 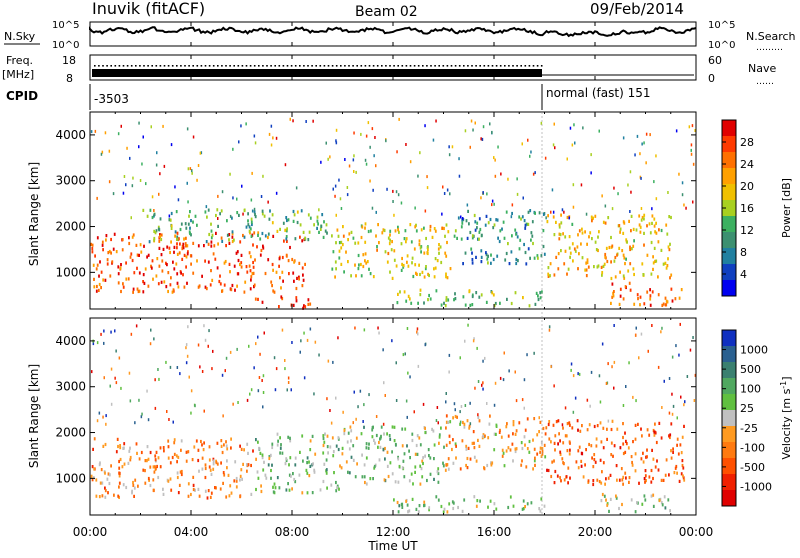 What do you see at coordinates (750, 369) in the screenshot?
I see `colorbar-label: 500` at bounding box center [750, 369].